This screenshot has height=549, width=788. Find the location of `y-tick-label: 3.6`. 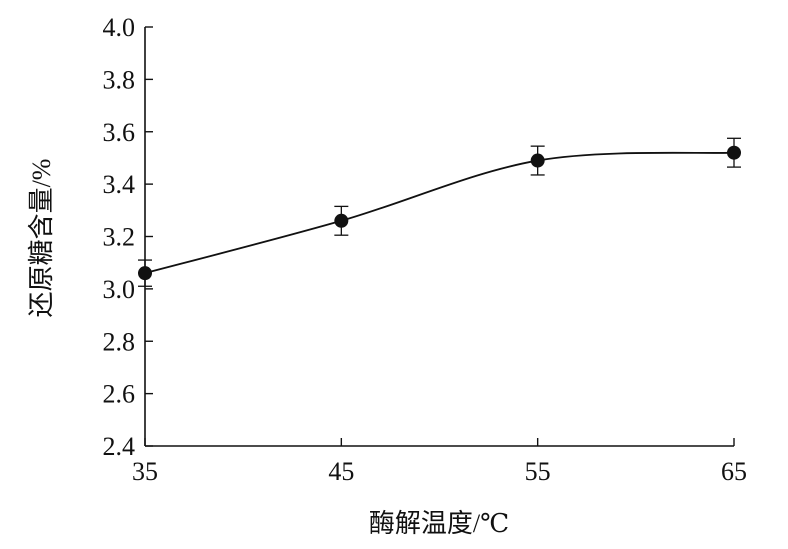

y-tick-label: 3.6 is located at coordinates (119, 132).